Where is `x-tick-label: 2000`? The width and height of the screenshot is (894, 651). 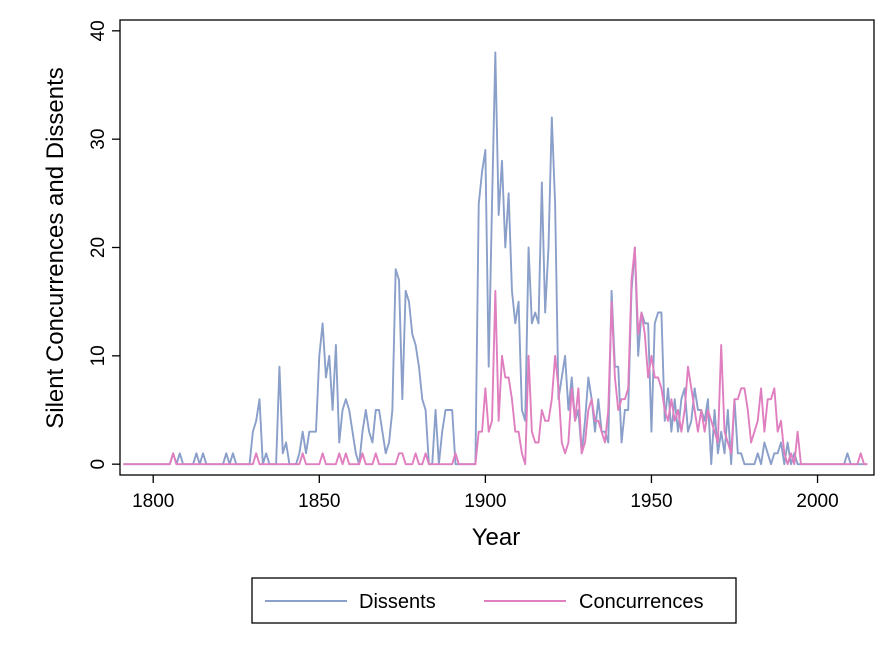 x-tick-label: 2000 is located at coordinates (817, 501).